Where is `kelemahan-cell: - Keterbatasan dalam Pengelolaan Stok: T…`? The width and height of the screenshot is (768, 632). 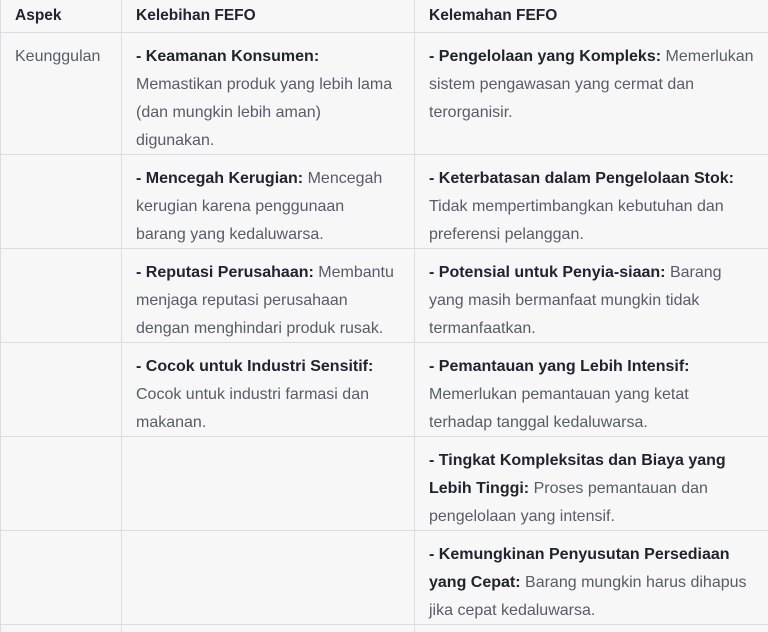 kelemahan-cell: - Keterbatasan dalam Pengelolaan Stok: T… is located at coordinates (591, 201).